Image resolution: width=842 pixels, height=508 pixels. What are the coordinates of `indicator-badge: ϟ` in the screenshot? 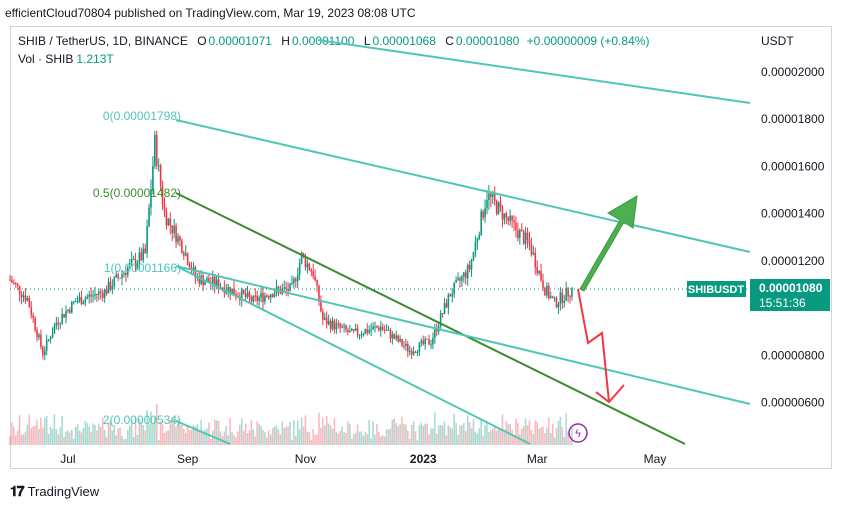 It's located at (578, 433).